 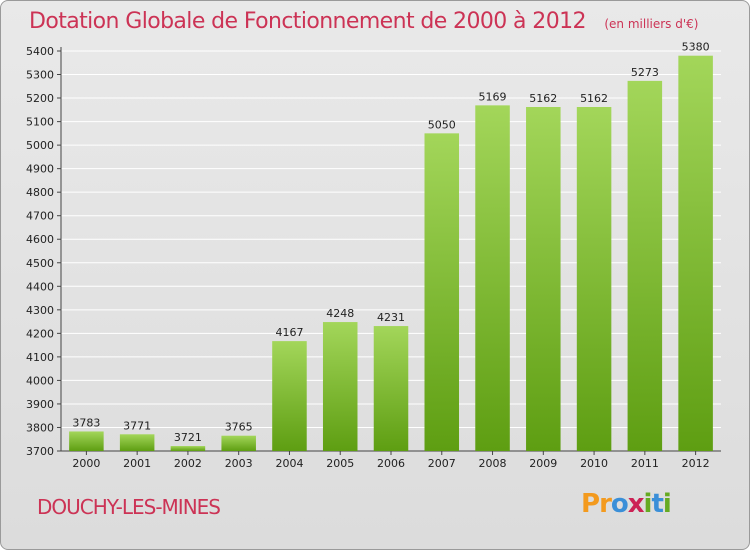 I want to click on x-tick-label: 2001, so click(x=137, y=463).